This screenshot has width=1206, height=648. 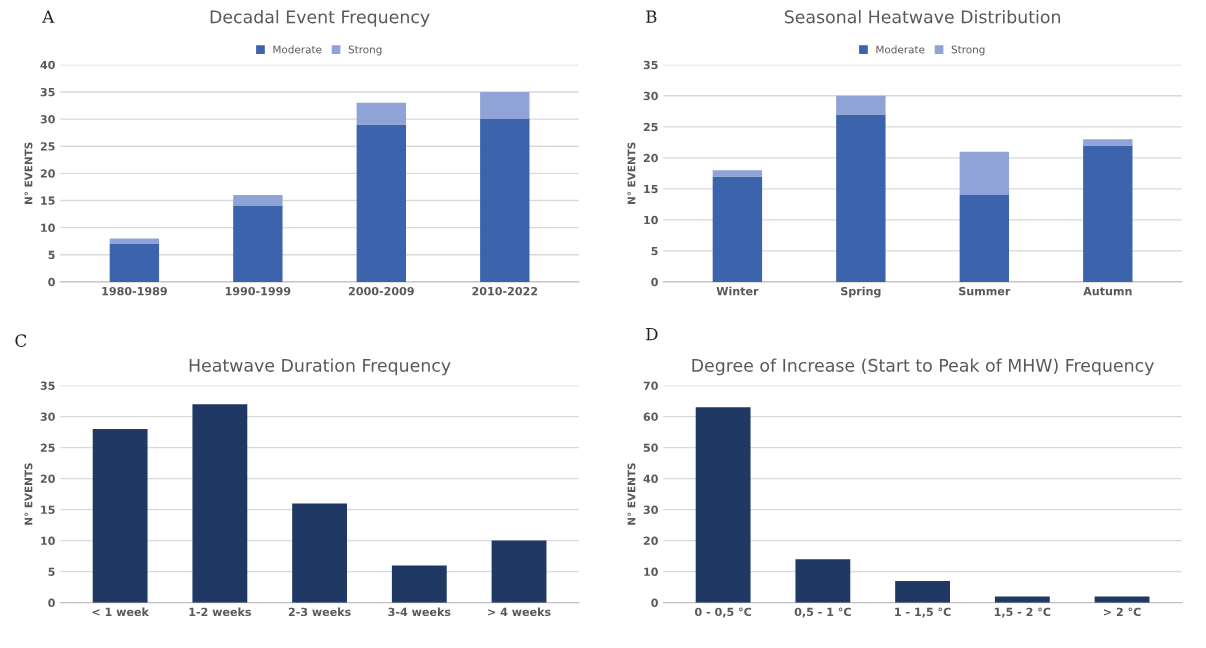 What do you see at coordinates (650, 447) in the screenshot?
I see `y-tick-label: 50` at bounding box center [650, 447].